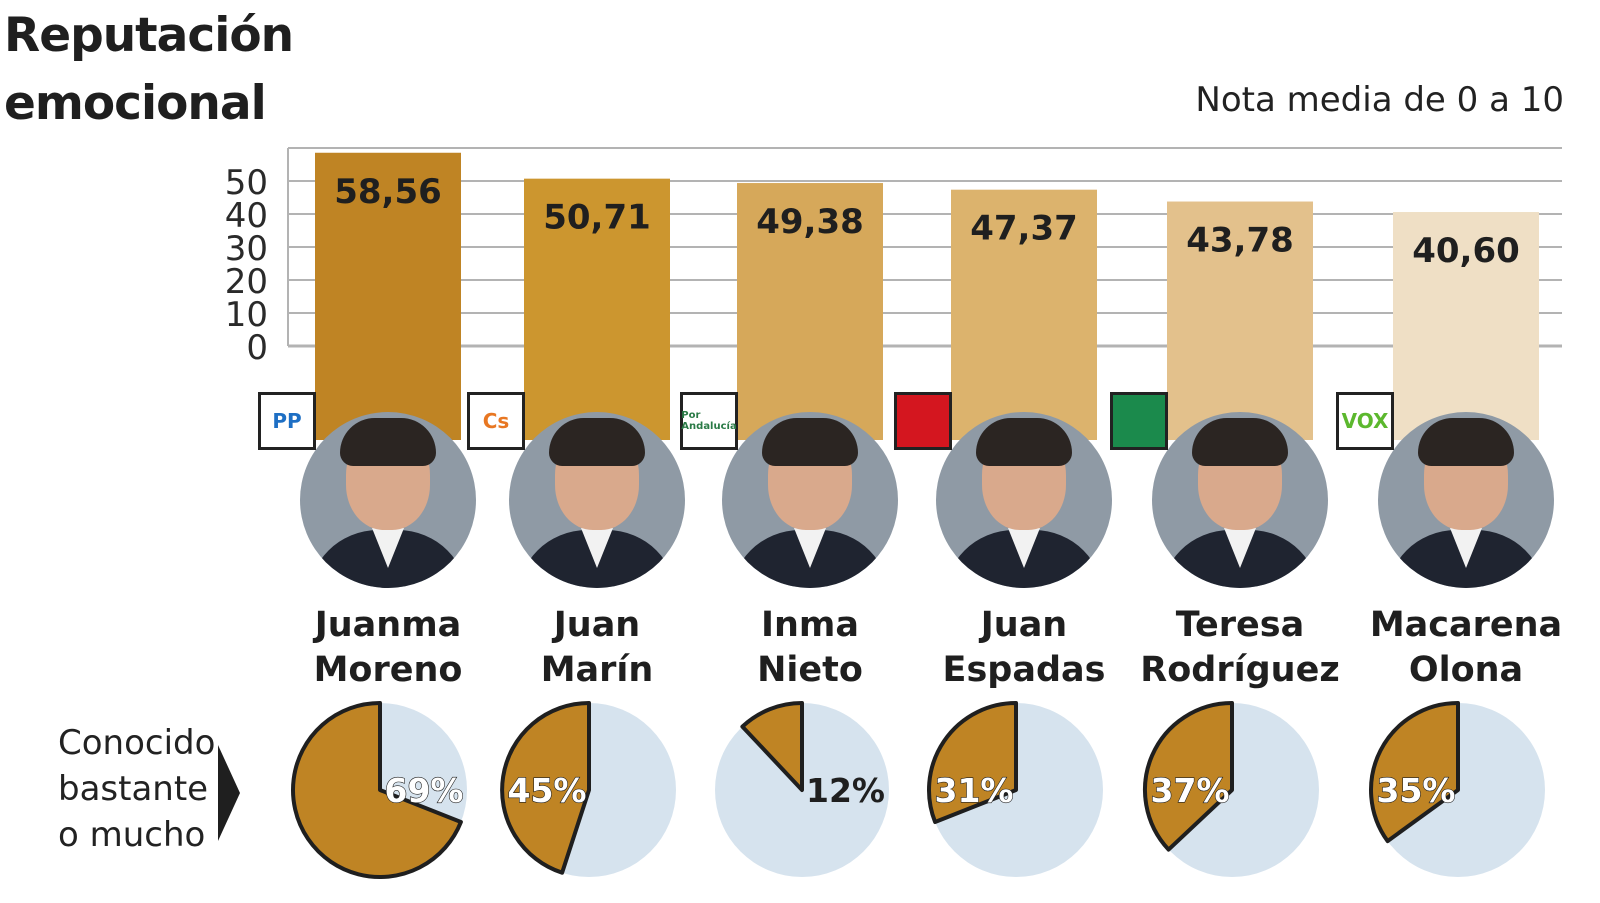 Image resolution: width=1600 pixels, height=903 pixels. Describe the element at coordinates (1024, 229) in the screenshot. I see `bar-value-label: 47,37` at that location.